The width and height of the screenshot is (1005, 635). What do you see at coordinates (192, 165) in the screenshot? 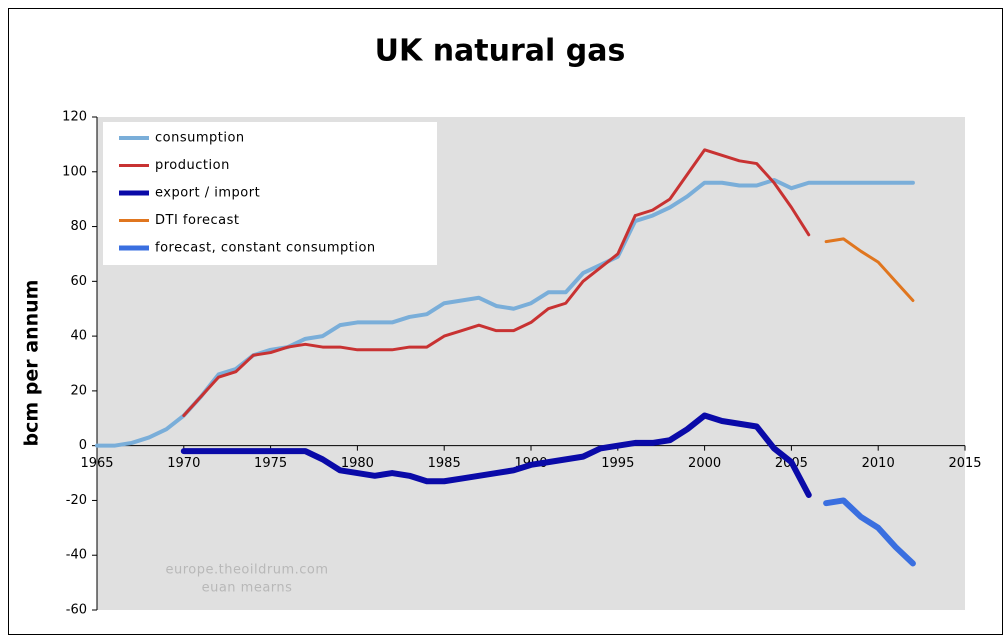
I see `legend-label: production` at bounding box center [192, 165].